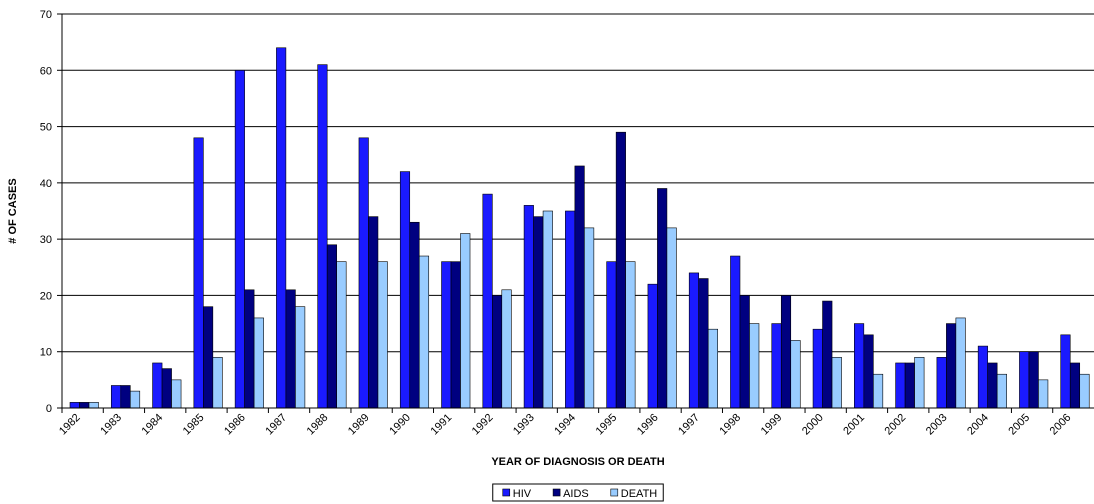 The height and width of the screenshot is (504, 1094). Describe the element at coordinates (978, 425) in the screenshot. I see `x-tick-label: 2004` at that location.